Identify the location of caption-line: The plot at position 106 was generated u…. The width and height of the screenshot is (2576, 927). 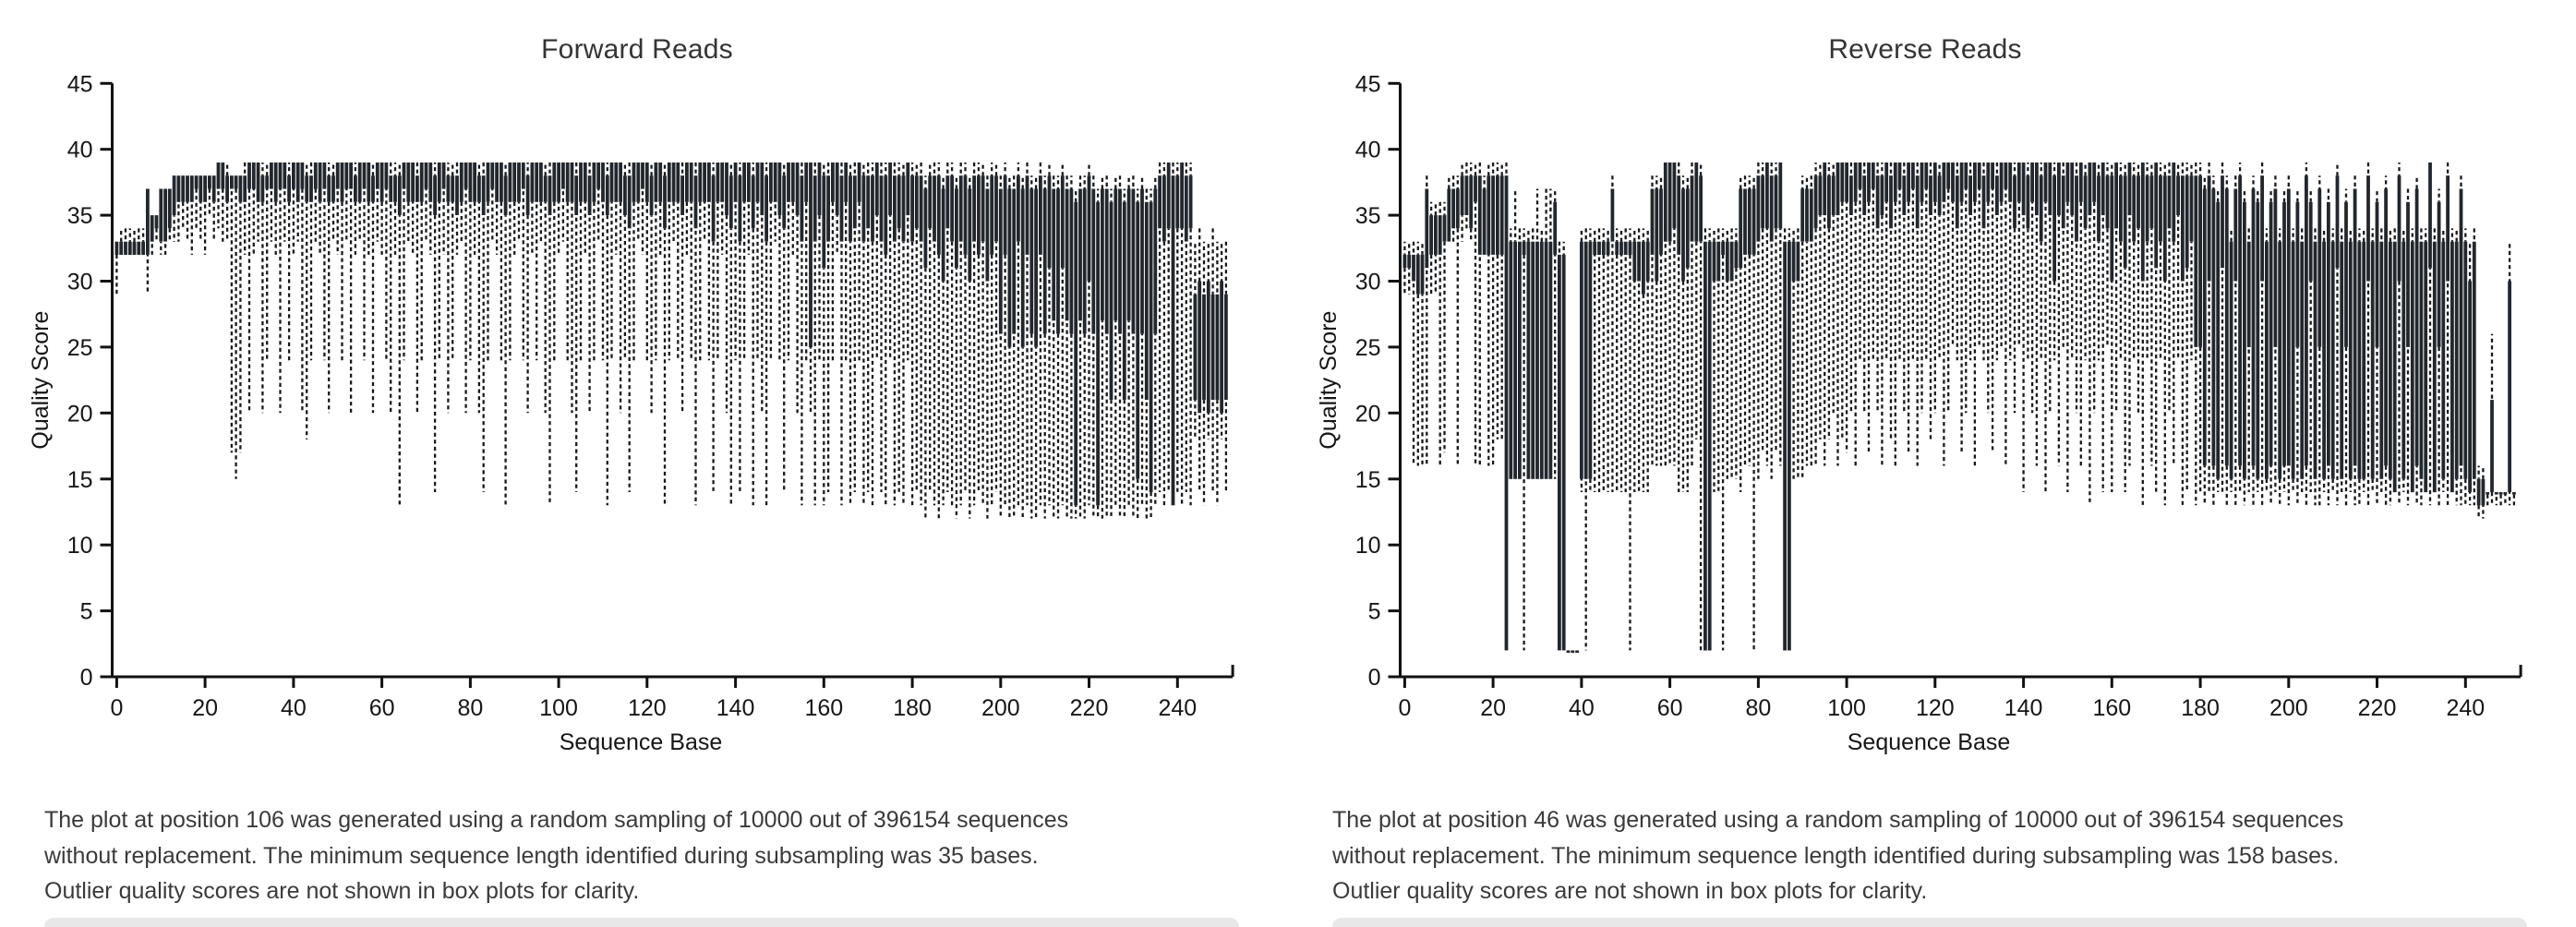
(556, 820).